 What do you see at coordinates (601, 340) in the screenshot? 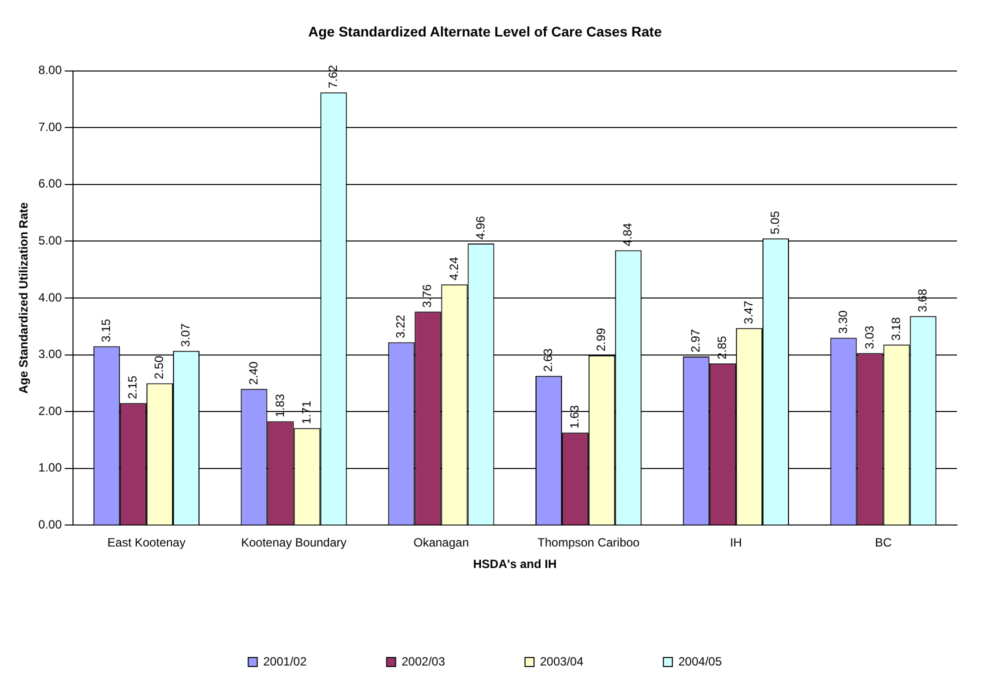
I see `data-label: 2.99` at bounding box center [601, 340].